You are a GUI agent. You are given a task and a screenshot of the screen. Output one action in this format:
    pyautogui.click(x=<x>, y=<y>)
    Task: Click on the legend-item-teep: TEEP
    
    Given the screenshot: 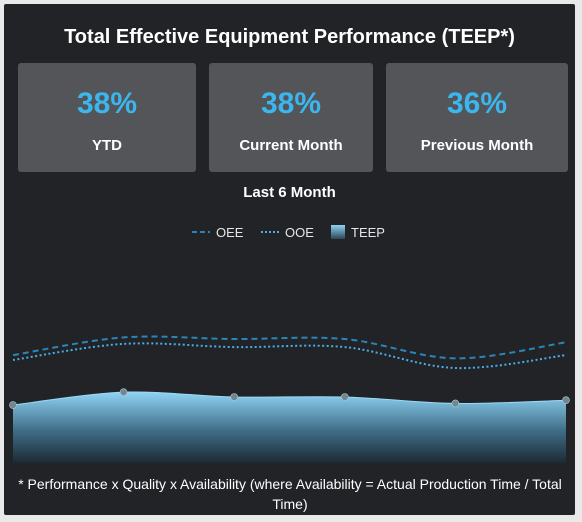 What is the action you would take?
    pyautogui.click(x=358, y=232)
    